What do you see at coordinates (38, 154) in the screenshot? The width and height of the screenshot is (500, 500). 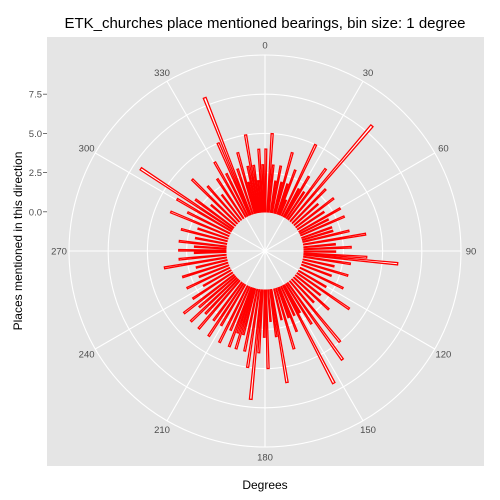 I see `radial-tick-labels: 0.0 2.5 5.0 7.5` at bounding box center [38, 154].